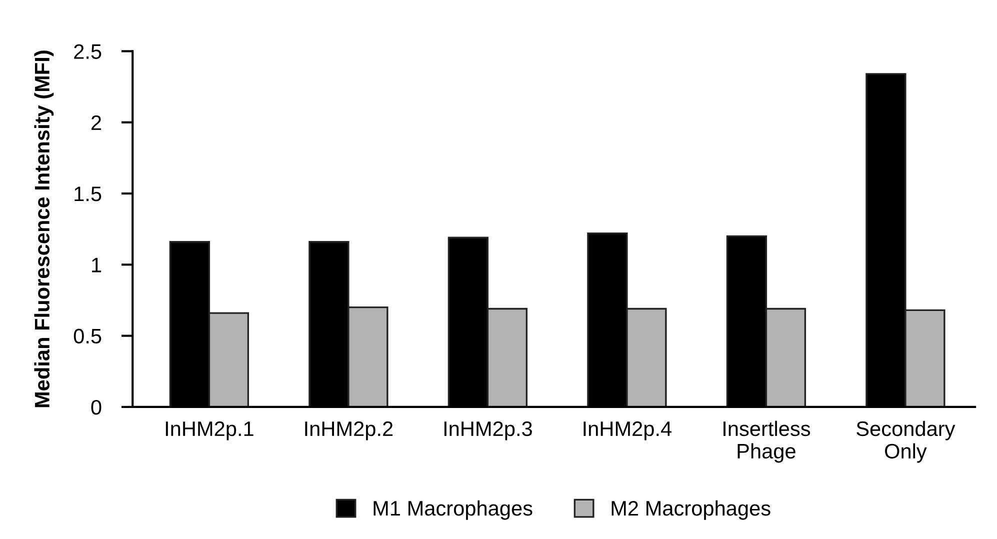 Image resolution: width=997 pixels, height=539 pixels. What do you see at coordinates (88, 194) in the screenshot?
I see `y-tick-label: 1.5` at bounding box center [88, 194].